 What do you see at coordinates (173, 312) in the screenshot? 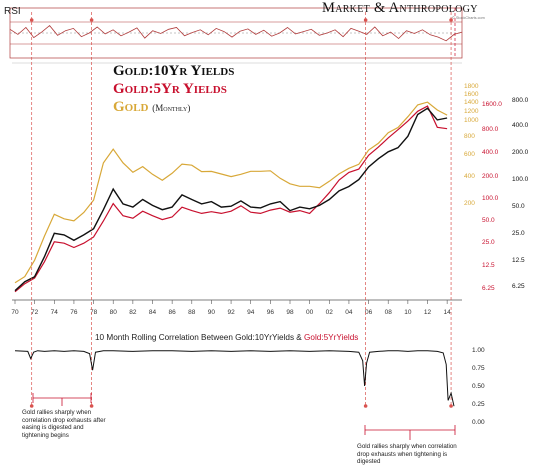
I see `x-tick-label: 86` at bounding box center [173, 312].